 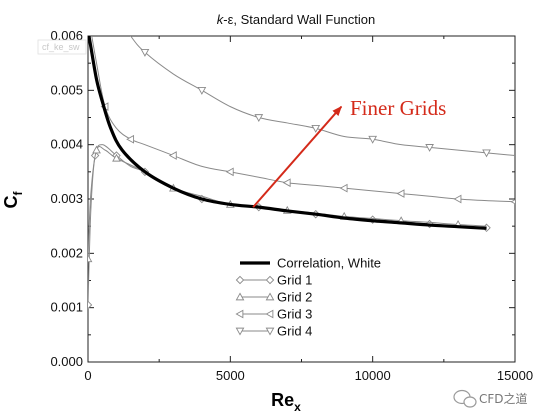 What do you see at coordinates (294, 314) in the screenshot?
I see `legend-label-grid-3: Grid 3` at bounding box center [294, 314].